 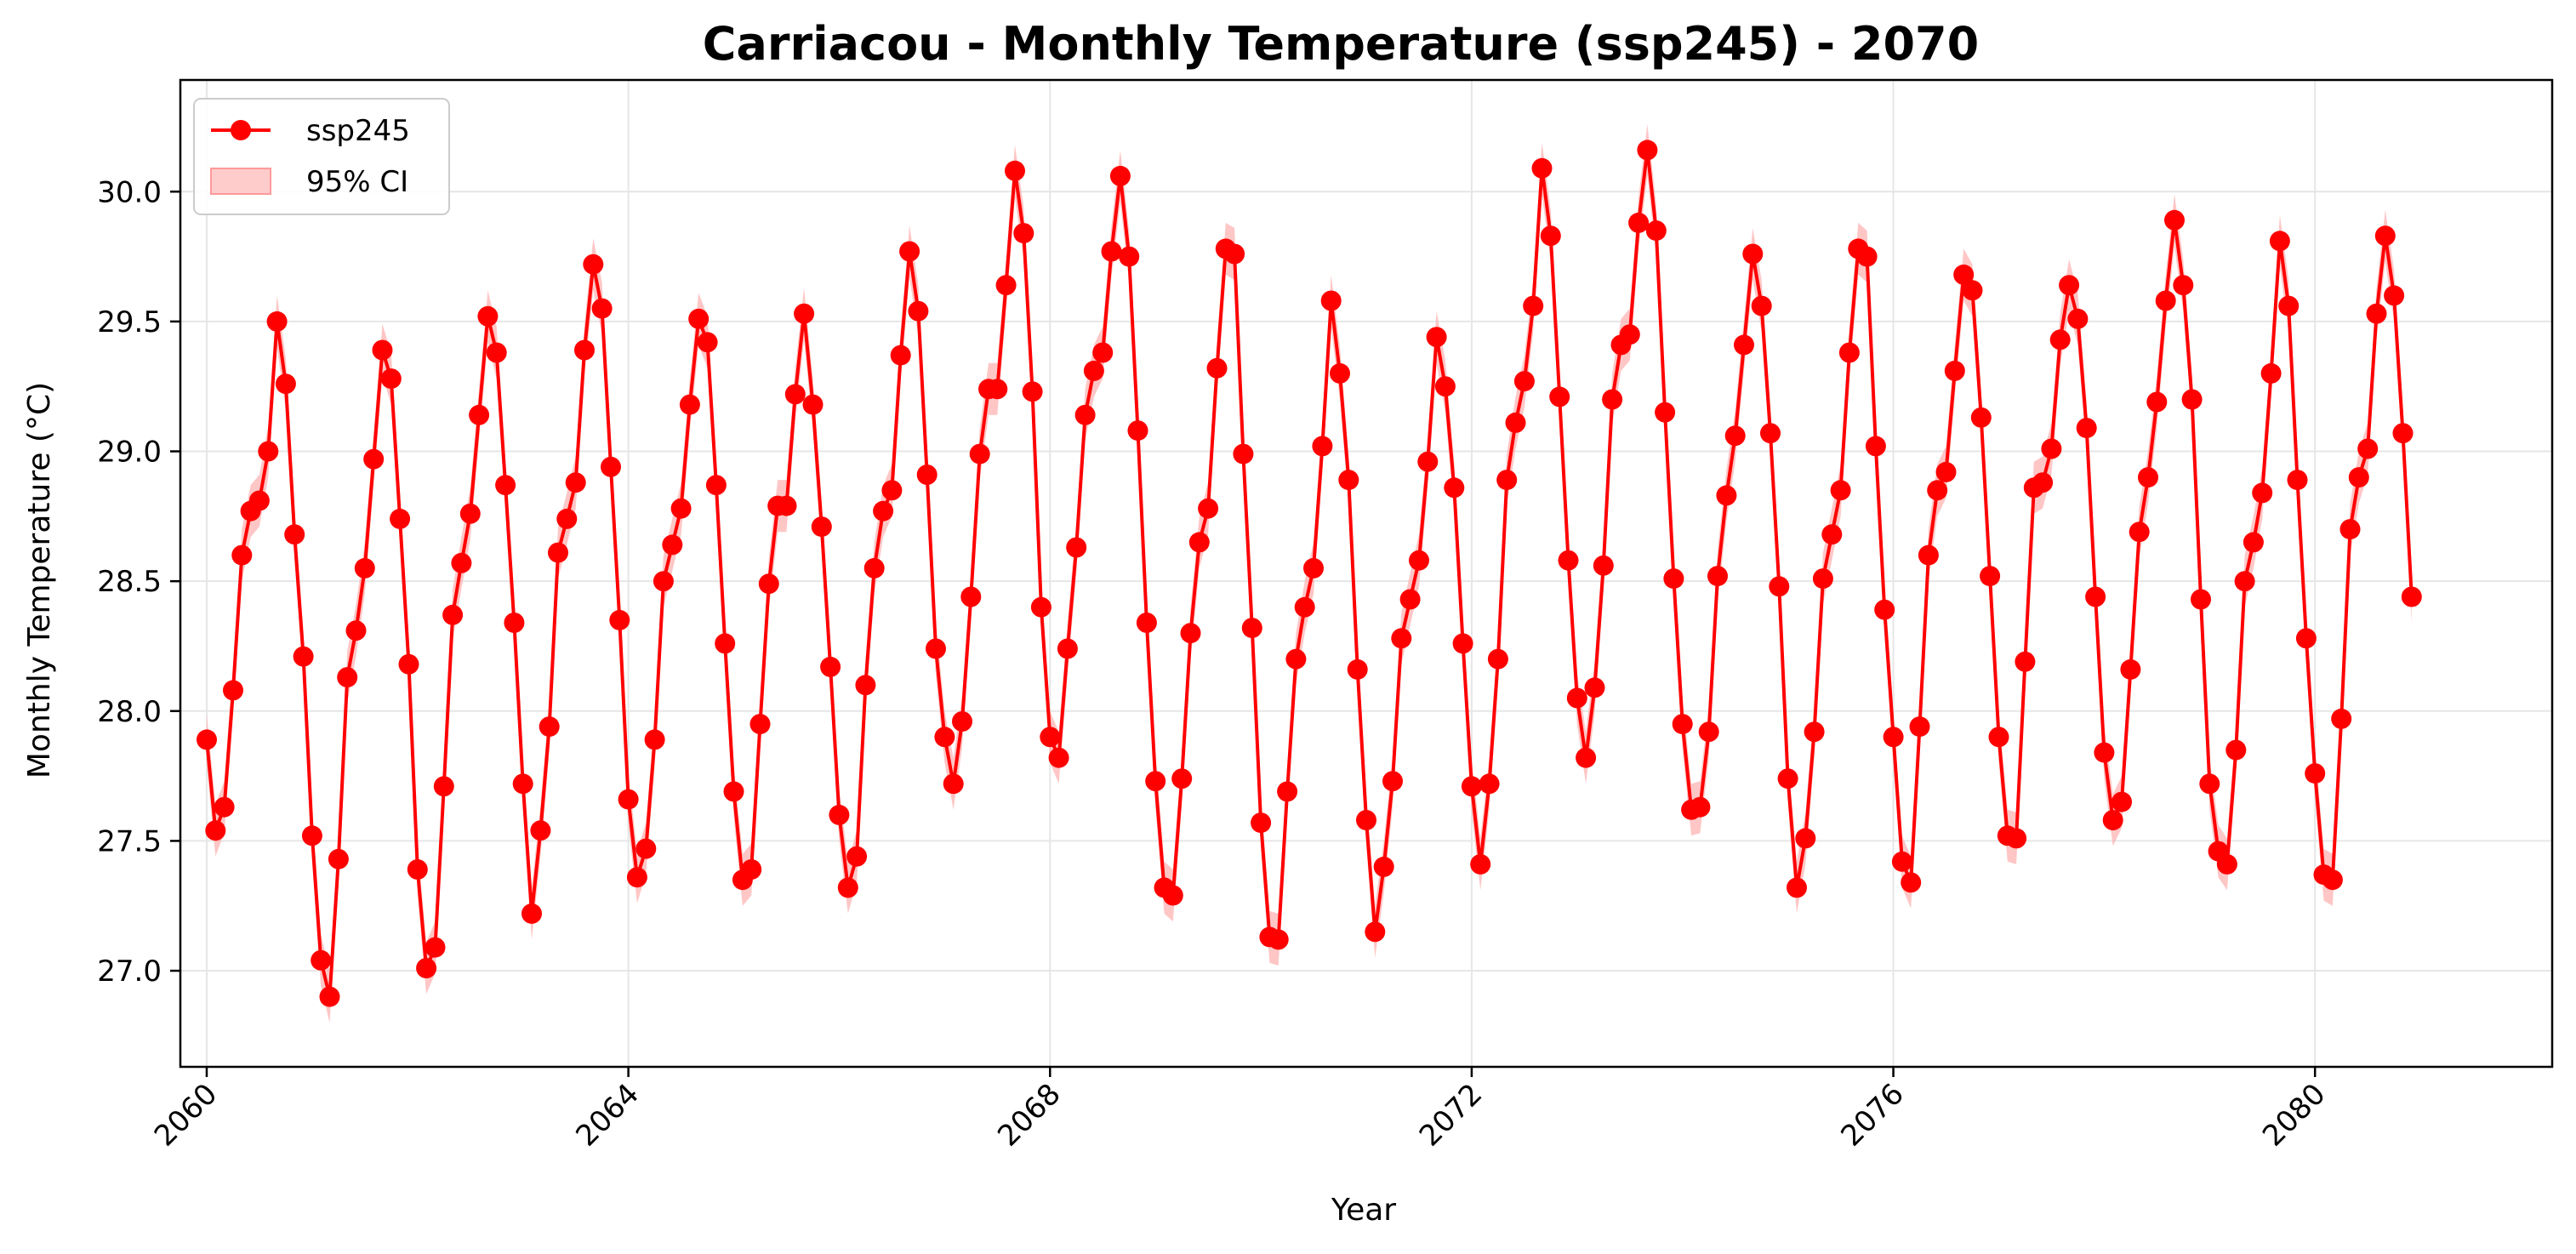 I want to click on y-tick-label: 28.5, so click(x=129, y=582).